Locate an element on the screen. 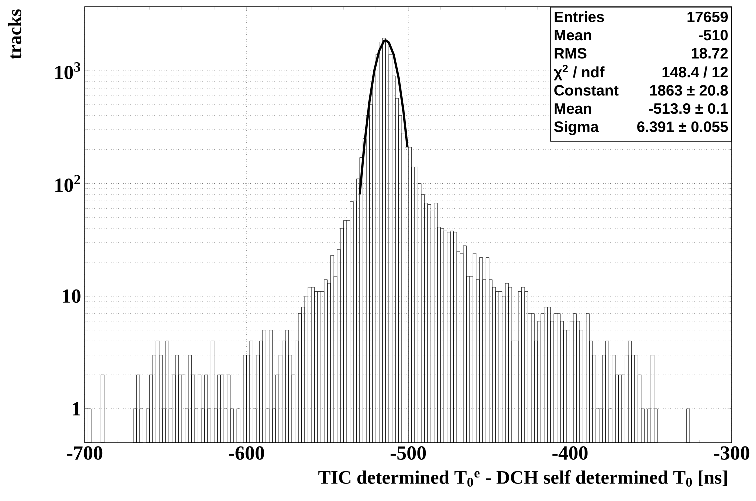  annotation: RMS is located at coordinates (570, 53).